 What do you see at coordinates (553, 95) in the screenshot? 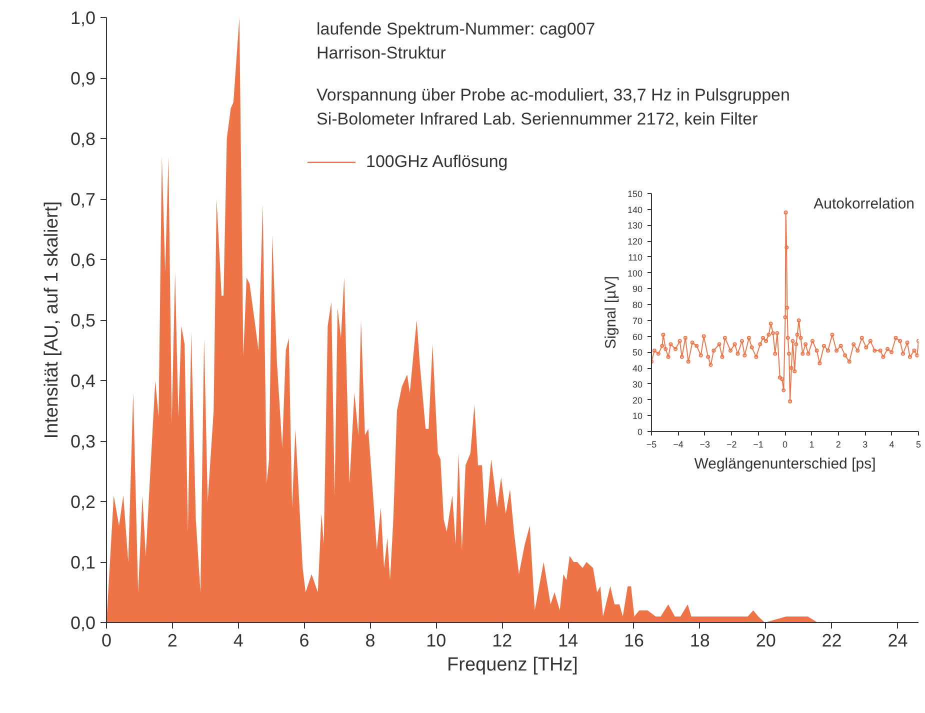
I see `annotation: Vorspannung über Probe ac-moduliert, 33,7 Hz in Pulsgruppen` at bounding box center [553, 95].